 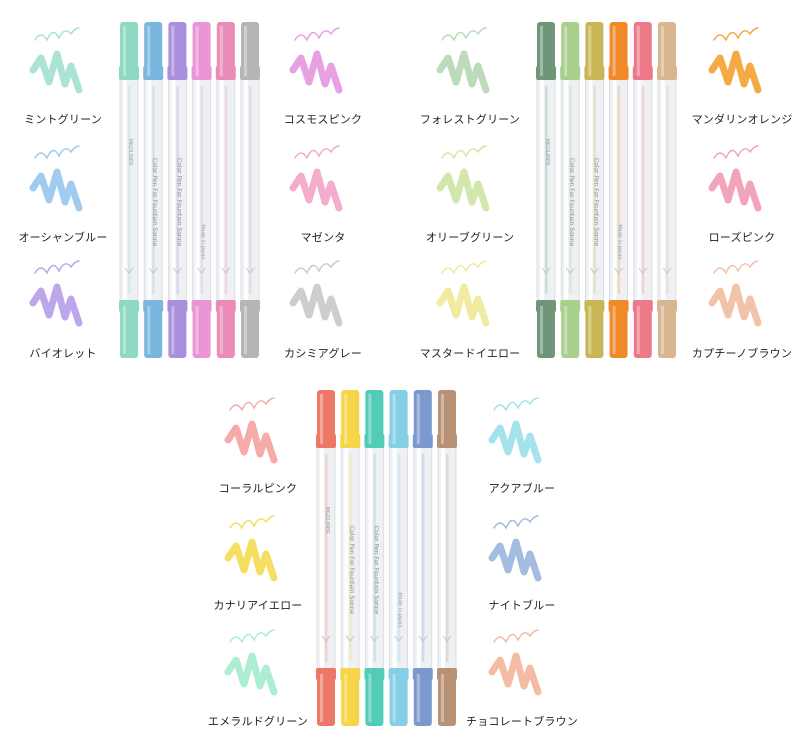 What do you see at coordinates (56, 293) in the screenshot?
I see `left-1-3-swatch` at bounding box center [56, 293].